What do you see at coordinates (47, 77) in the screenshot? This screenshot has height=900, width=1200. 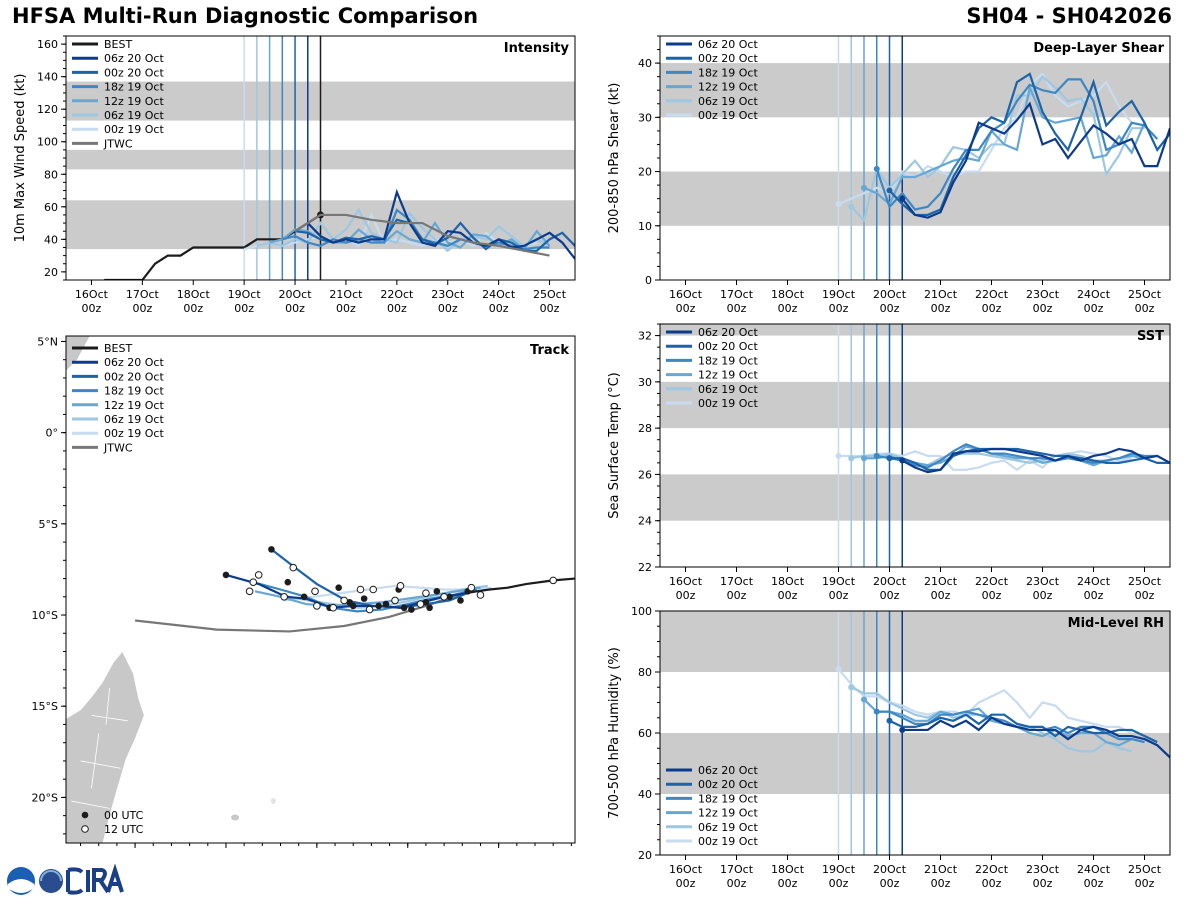 I see `y-tick-label: 140` at bounding box center [47, 77].